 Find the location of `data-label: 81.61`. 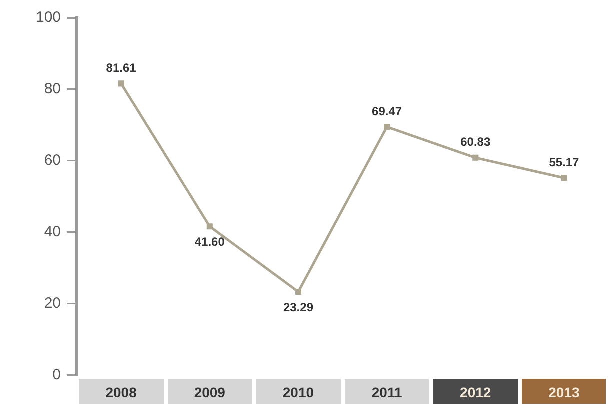

data-label: 81.61 is located at coordinates (121, 68).